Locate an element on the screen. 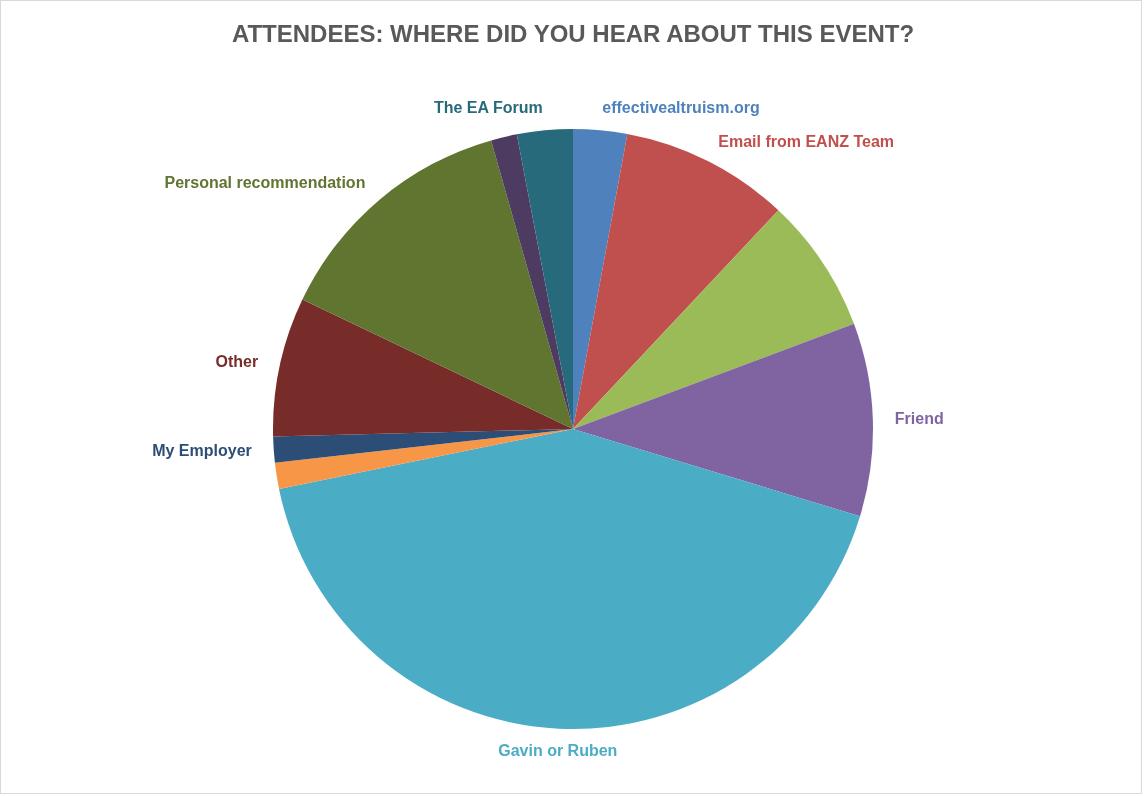 Image resolution: width=1144 pixels, height=796 pixels. slice-label: The EA Forum is located at coordinates (488, 108).